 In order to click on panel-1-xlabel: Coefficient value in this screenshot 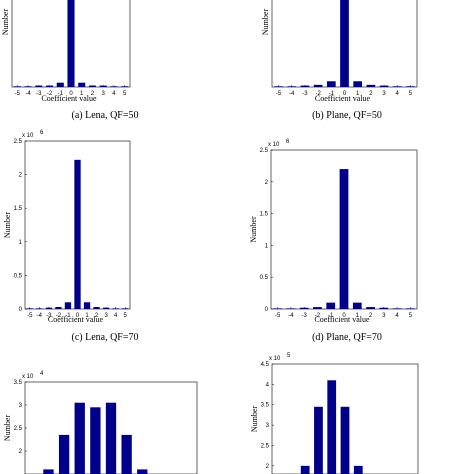, I will do `click(69, 98)`.